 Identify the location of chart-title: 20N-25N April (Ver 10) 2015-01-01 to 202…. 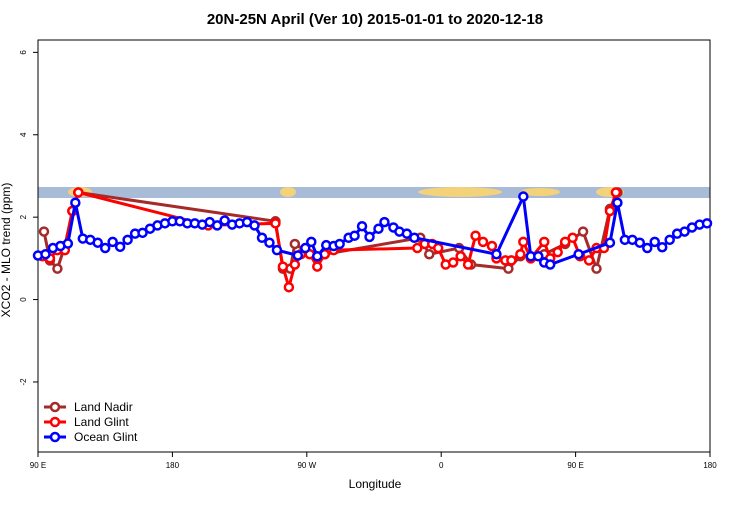
(375, 19).